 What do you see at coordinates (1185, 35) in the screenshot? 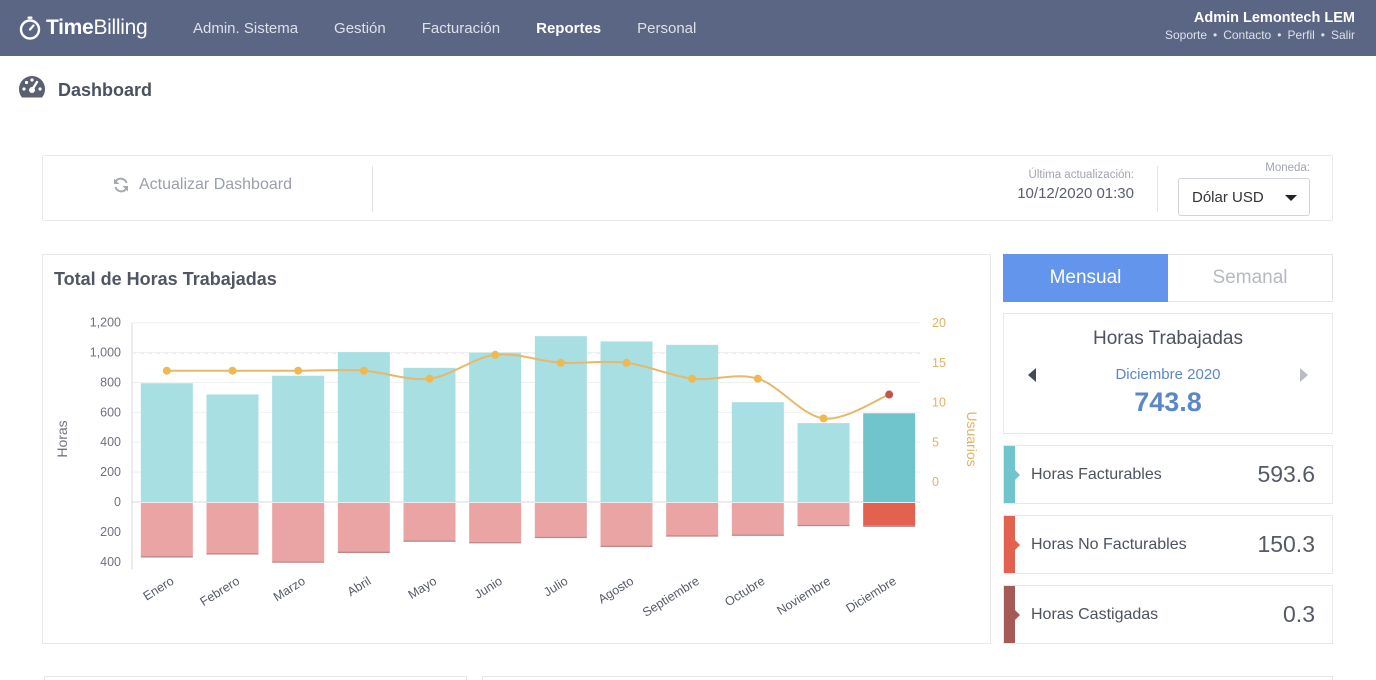
I see `link-soporte: Soporte` at bounding box center [1185, 35].